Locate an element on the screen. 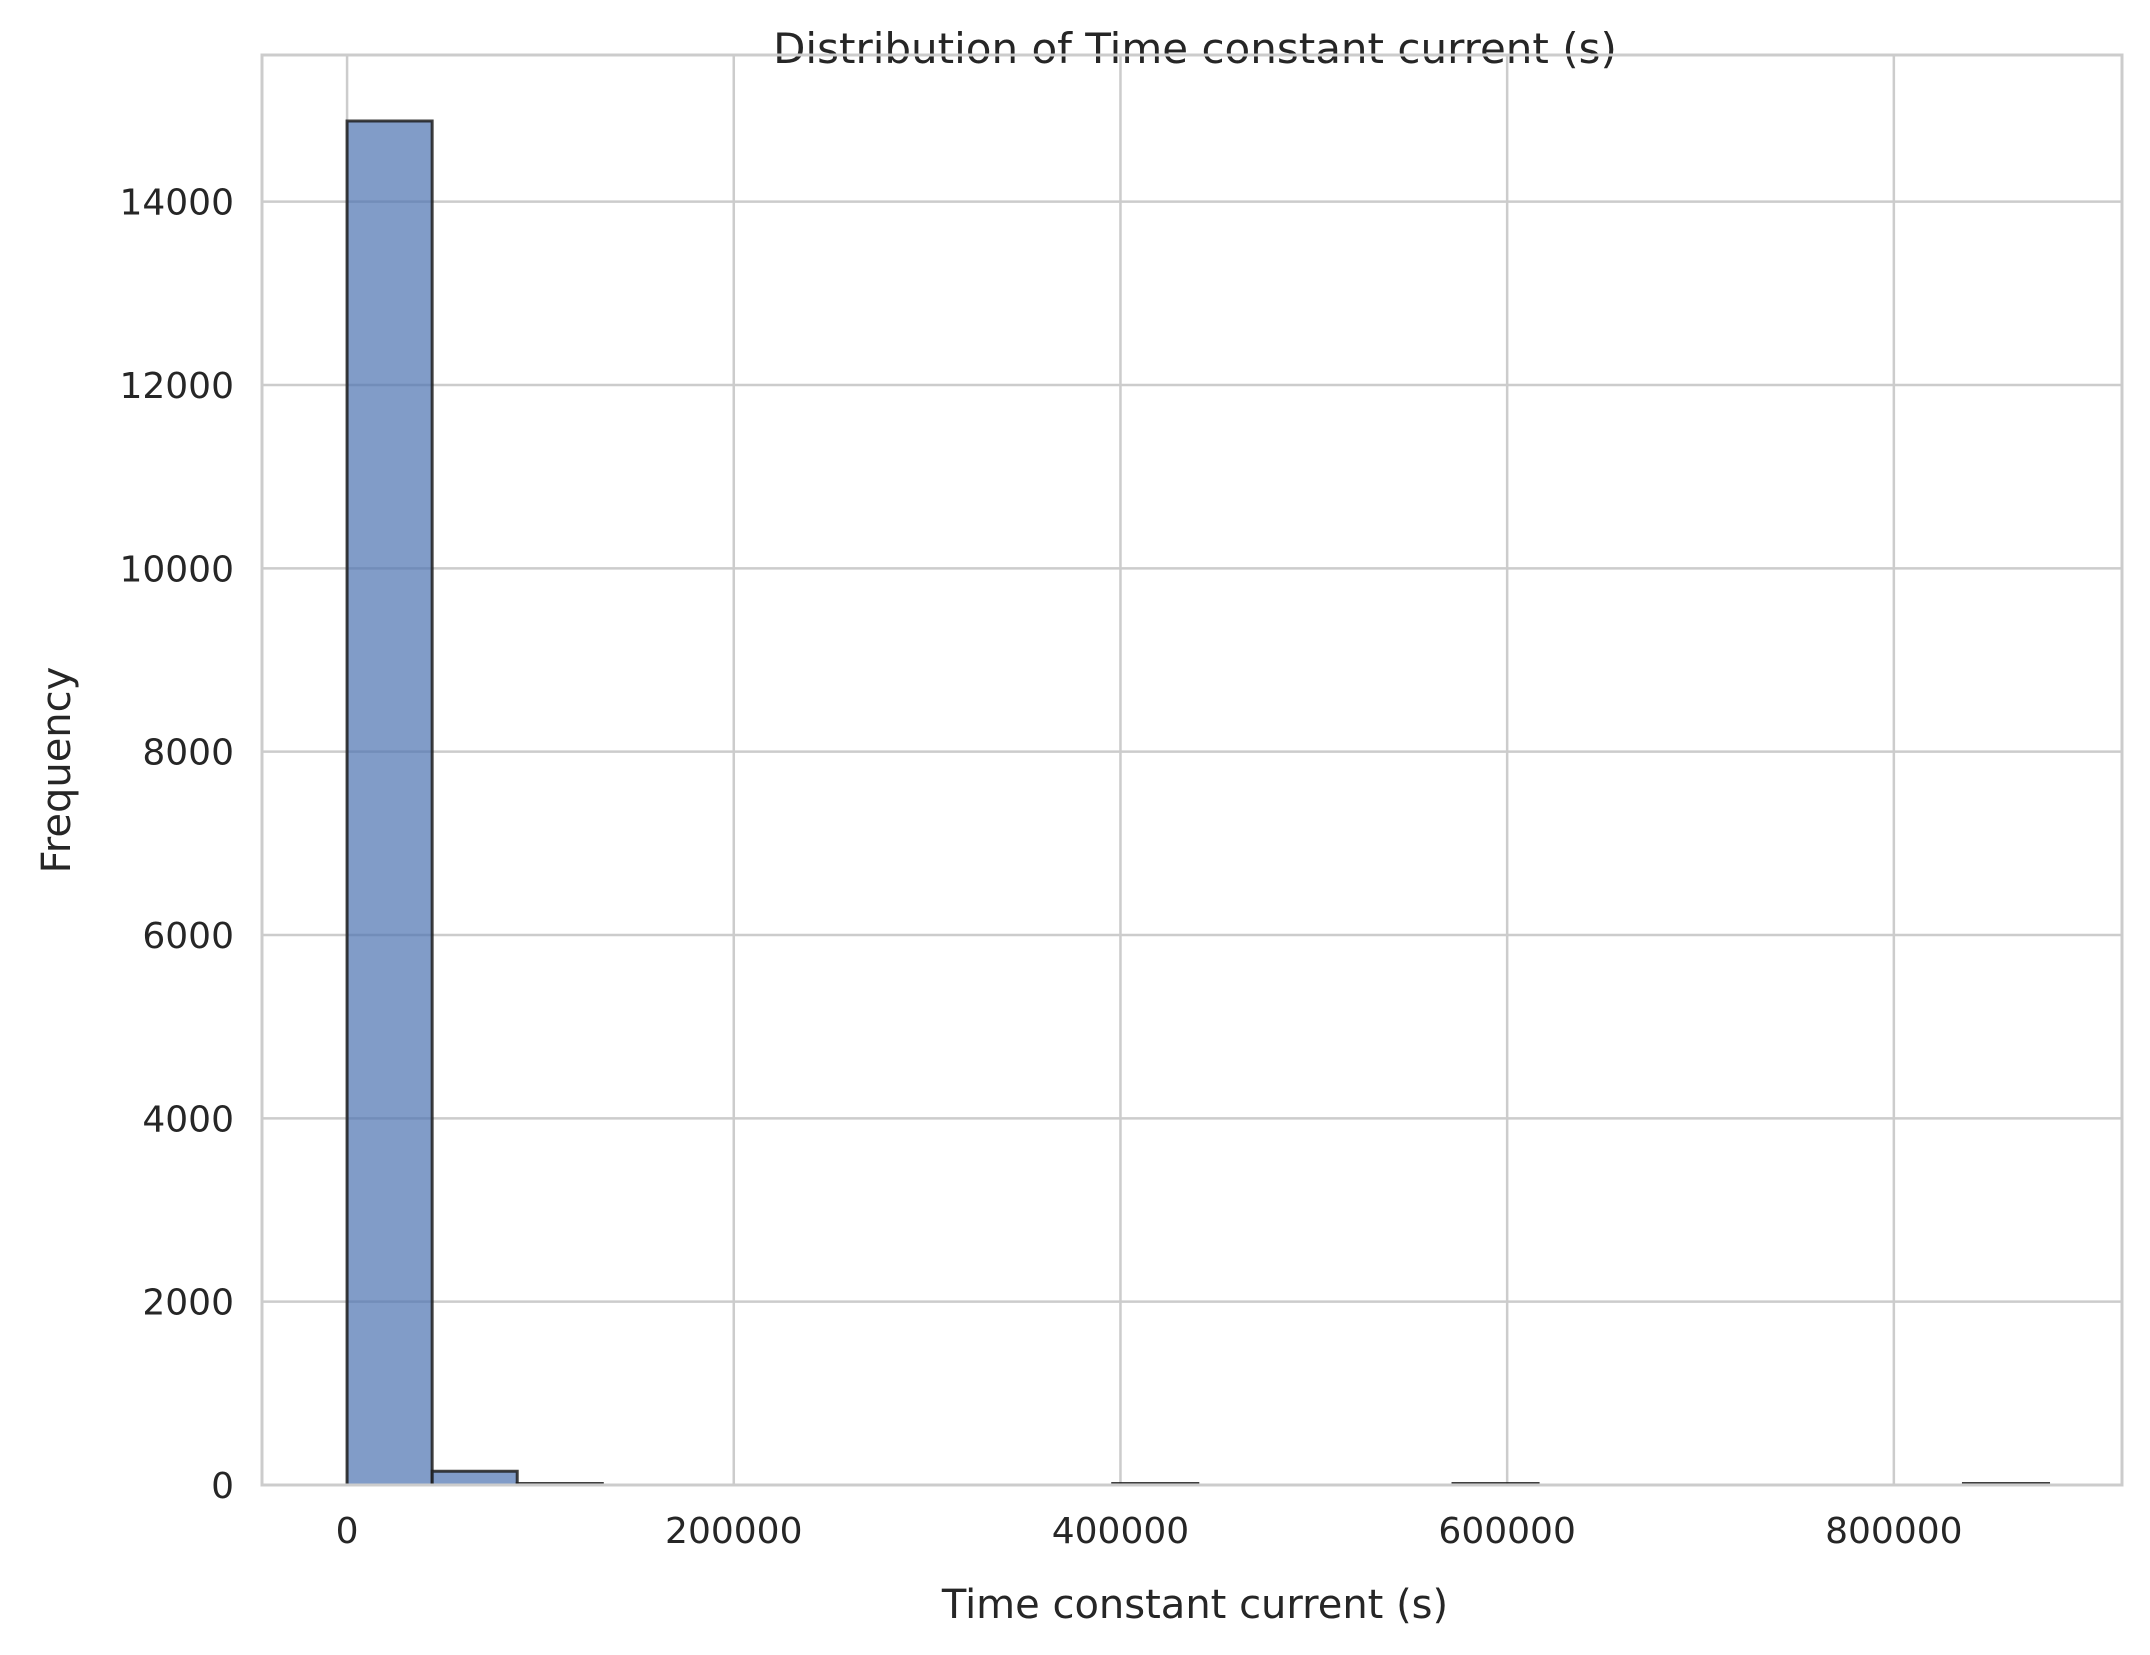  x-tick-label: 800000 is located at coordinates (1893, 1531).